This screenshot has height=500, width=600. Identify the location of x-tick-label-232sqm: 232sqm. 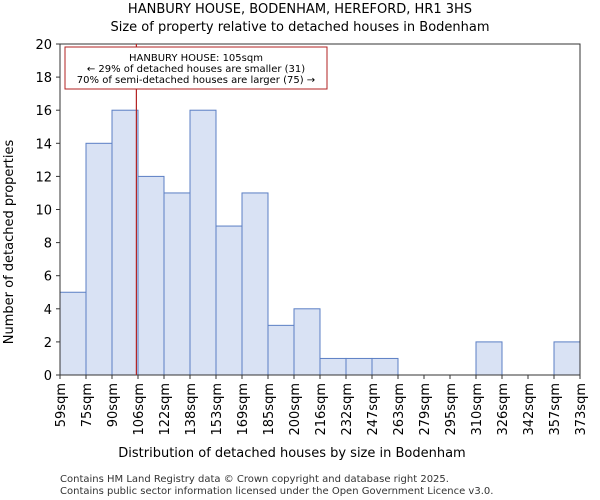
(347, 409).